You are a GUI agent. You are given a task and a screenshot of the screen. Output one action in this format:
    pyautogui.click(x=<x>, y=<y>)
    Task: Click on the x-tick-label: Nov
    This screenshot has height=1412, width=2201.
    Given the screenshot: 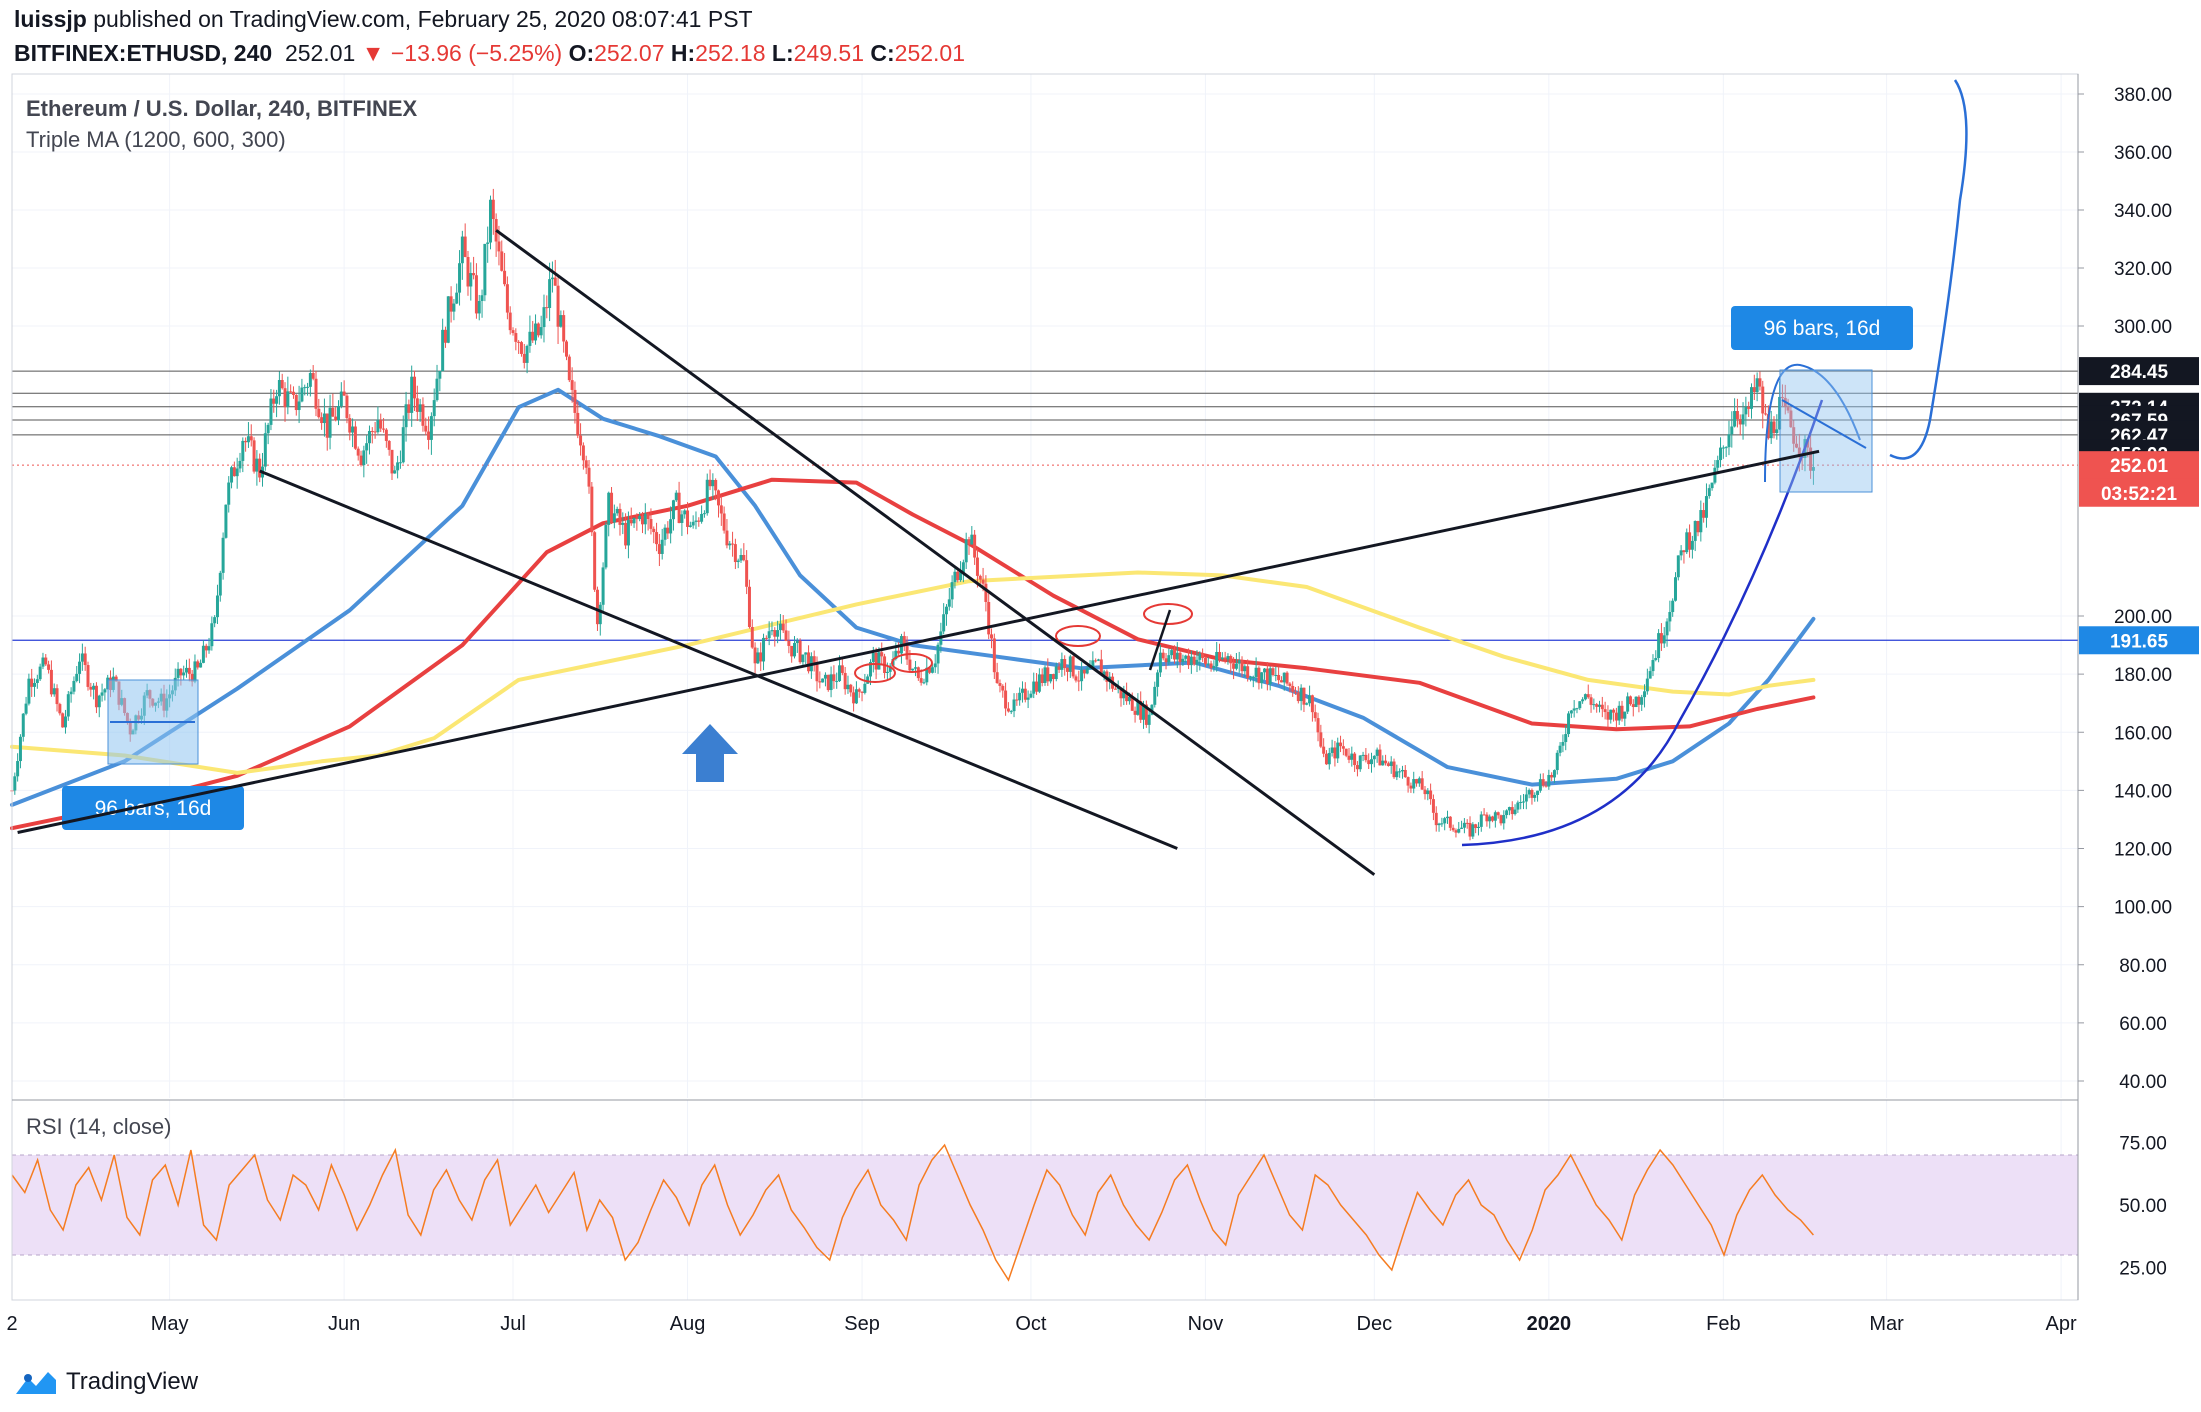 What is the action you would take?
    pyautogui.click(x=1206, y=1324)
    